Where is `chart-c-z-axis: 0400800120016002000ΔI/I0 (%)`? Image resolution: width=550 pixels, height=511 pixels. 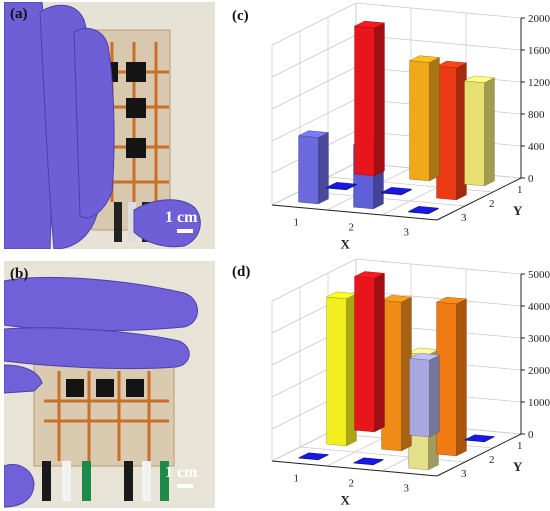
chart-c-z-axis: 0400800120016002000ΔI/I0 (%) is located at coordinates (535, 99).